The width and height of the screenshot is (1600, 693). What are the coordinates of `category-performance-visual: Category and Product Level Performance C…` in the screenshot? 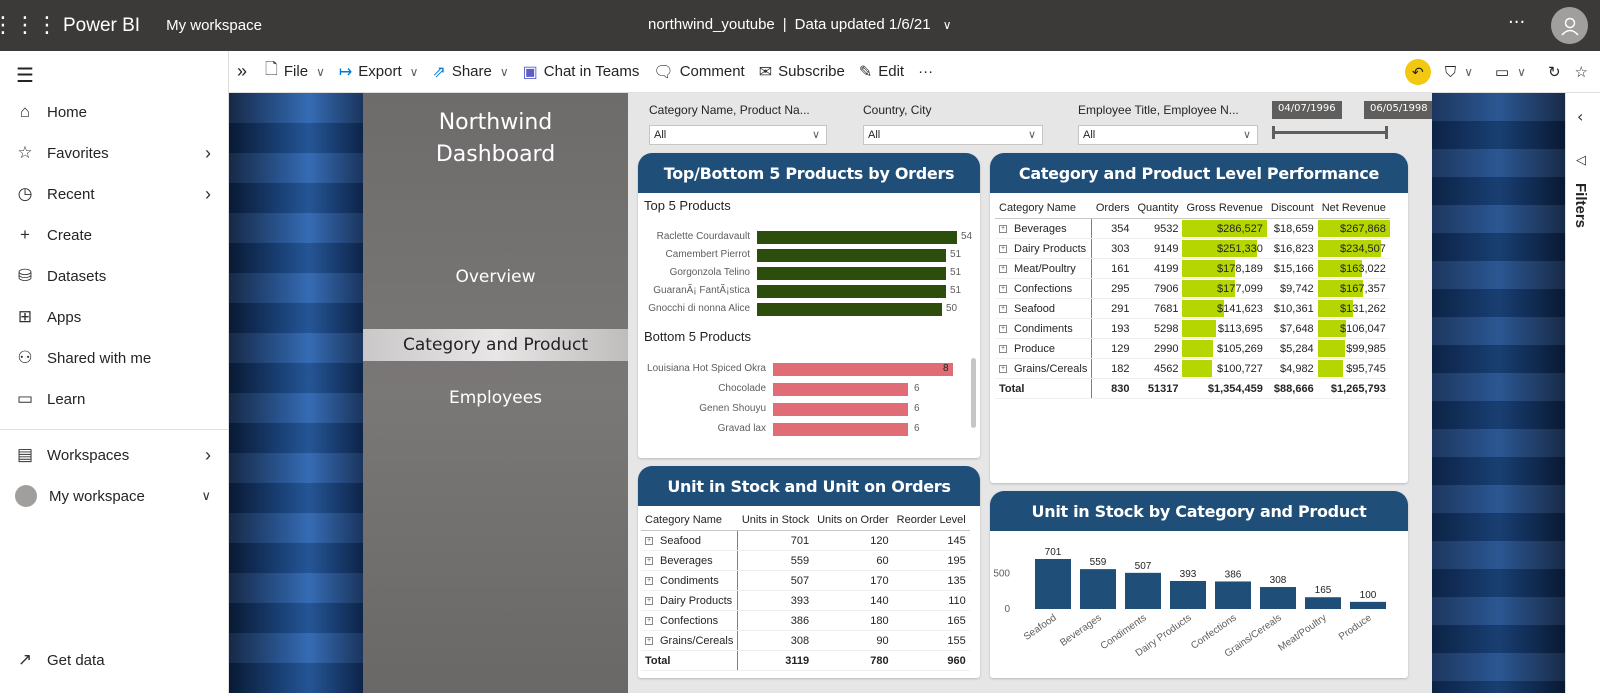 It's located at (1199, 318).